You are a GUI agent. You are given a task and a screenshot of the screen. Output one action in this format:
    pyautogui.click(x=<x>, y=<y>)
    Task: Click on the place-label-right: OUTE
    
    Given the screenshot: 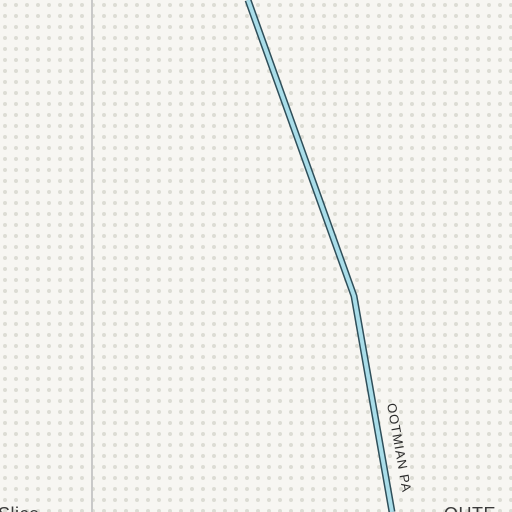 What is the action you would take?
    pyautogui.click(x=470, y=508)
    